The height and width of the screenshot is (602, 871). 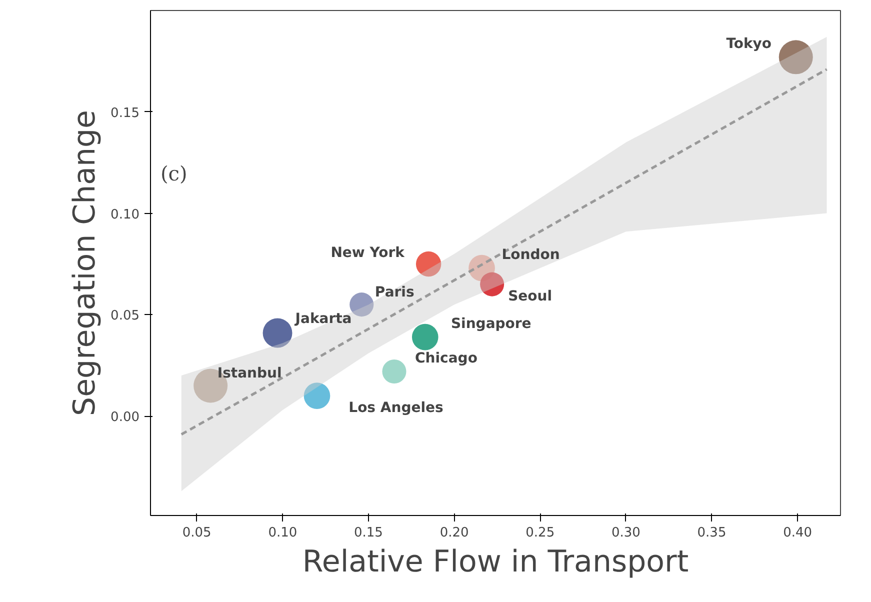 What do you see at coordinates (85, 263) in the screenshot?
I see `y-axis-title: Segregation Change` at bounding box center [85, 263].